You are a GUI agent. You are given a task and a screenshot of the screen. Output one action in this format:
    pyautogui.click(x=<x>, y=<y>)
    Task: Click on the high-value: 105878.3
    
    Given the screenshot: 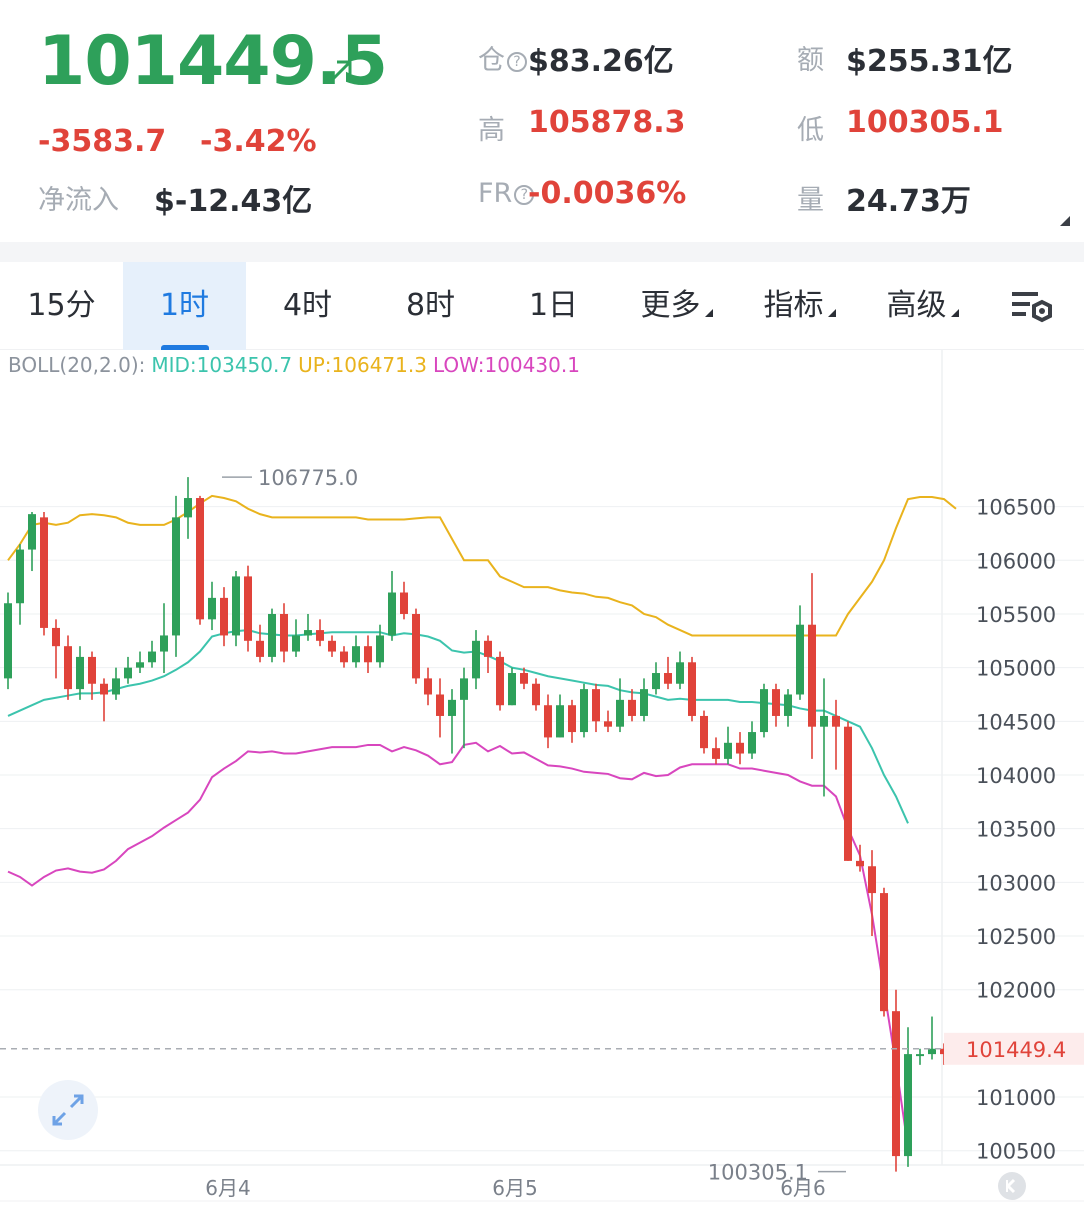 What is the action you would take?
    pyautogui.click(x=607, y=122)
    